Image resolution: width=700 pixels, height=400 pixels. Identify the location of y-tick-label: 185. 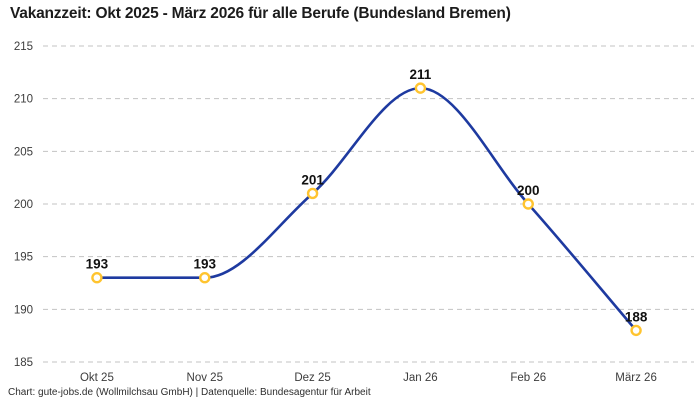
(23, 363).